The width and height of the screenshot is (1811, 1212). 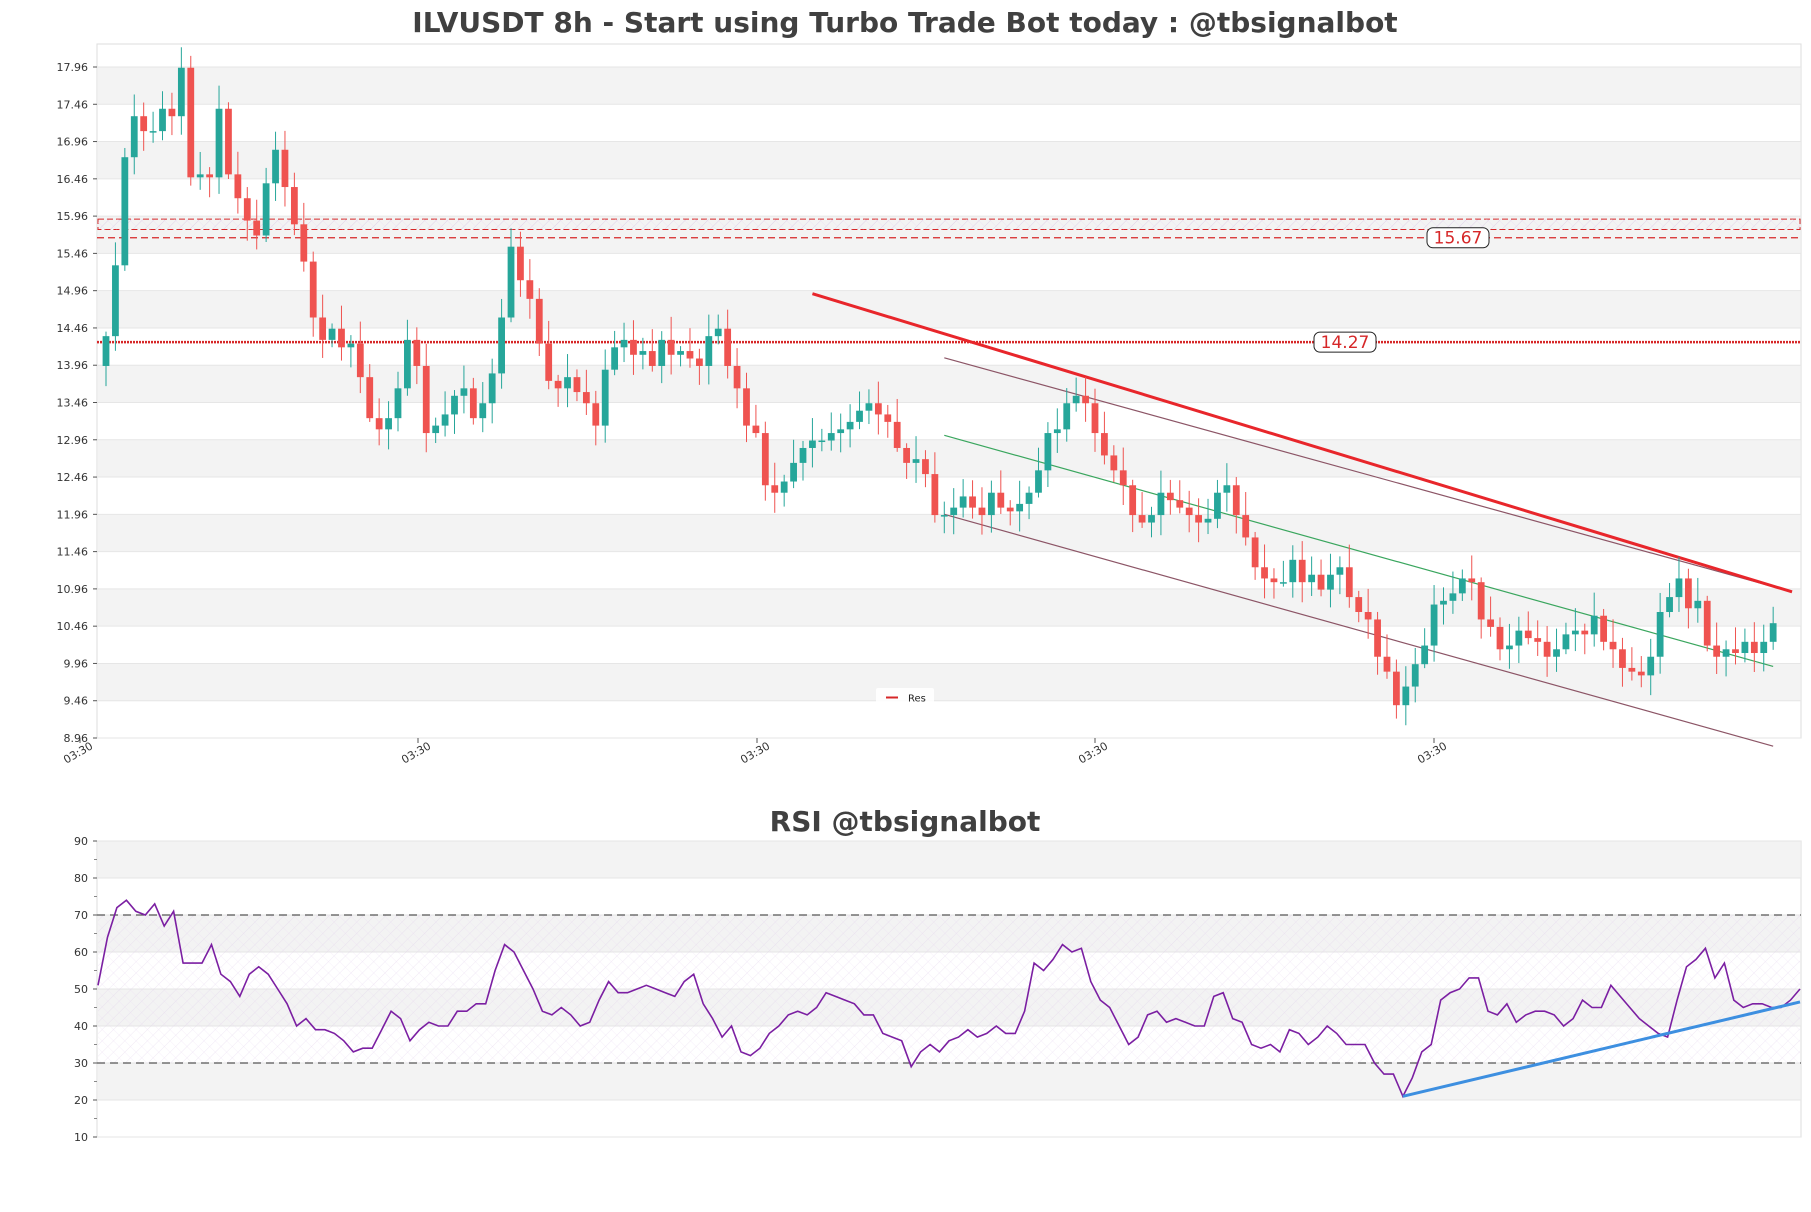 What do you see at coordinates (76, 738) in the screenshot?
I see `main-y-tick-label: 8.96` at bounding box center [76, 738].